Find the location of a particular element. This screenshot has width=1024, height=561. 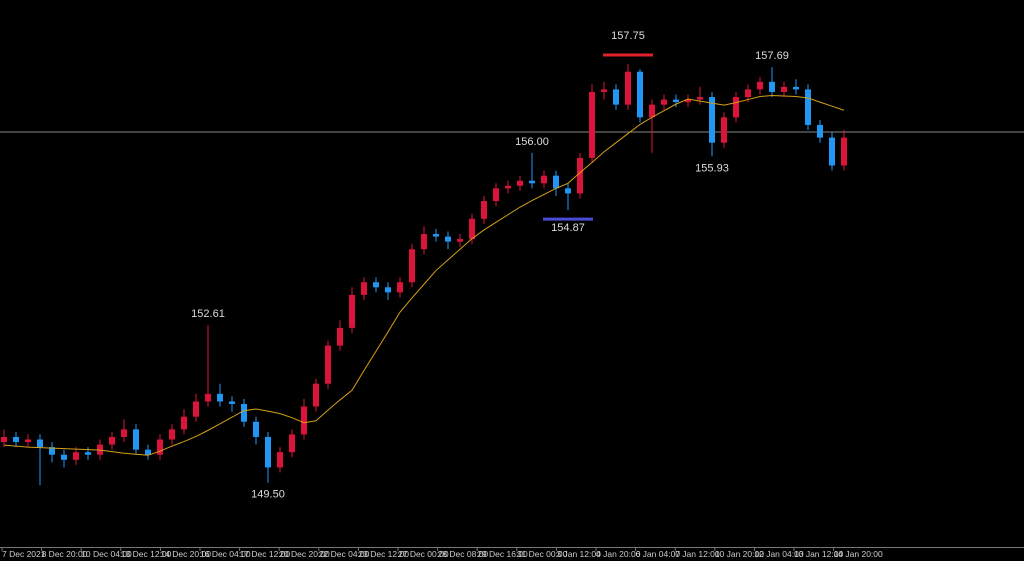

x-tick-label: 20 Dec 20:00 is located at coordinates (304, 554).